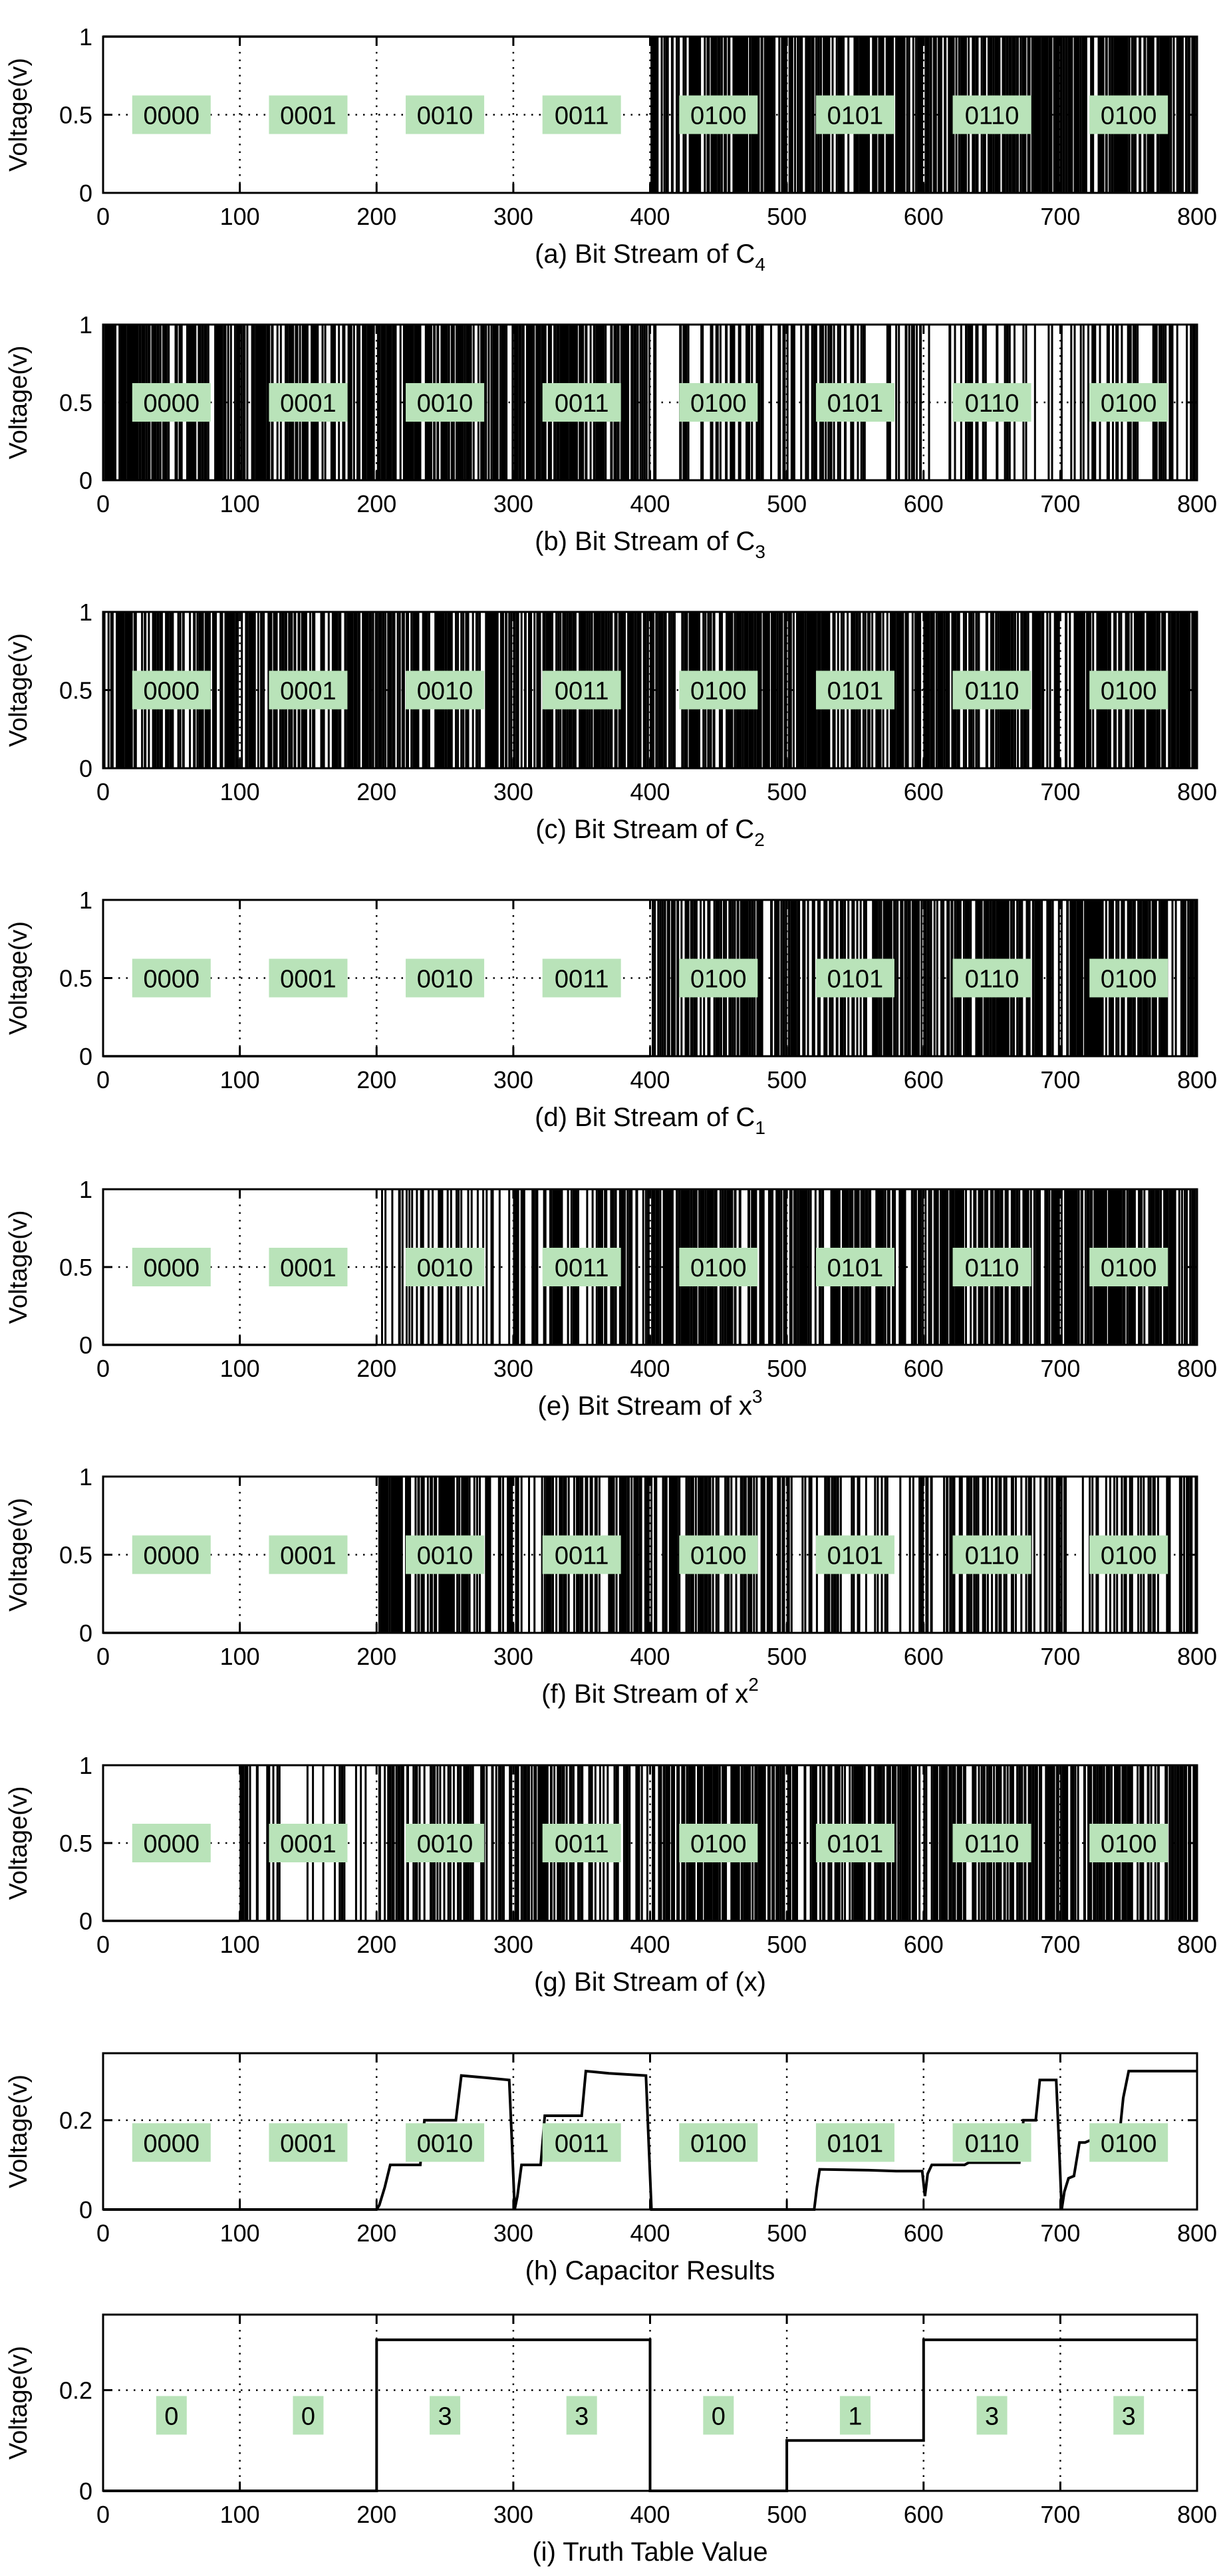  I want to click on bitstream-series, so click(650, 402).